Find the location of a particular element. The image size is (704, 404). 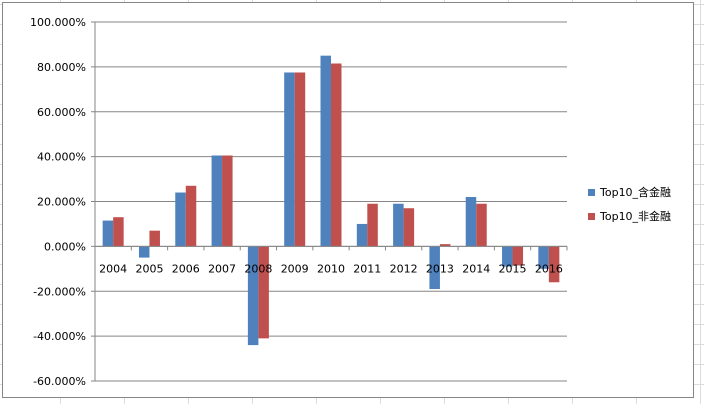

x-tick-label: 2008 is located at coordinates (258, 268).